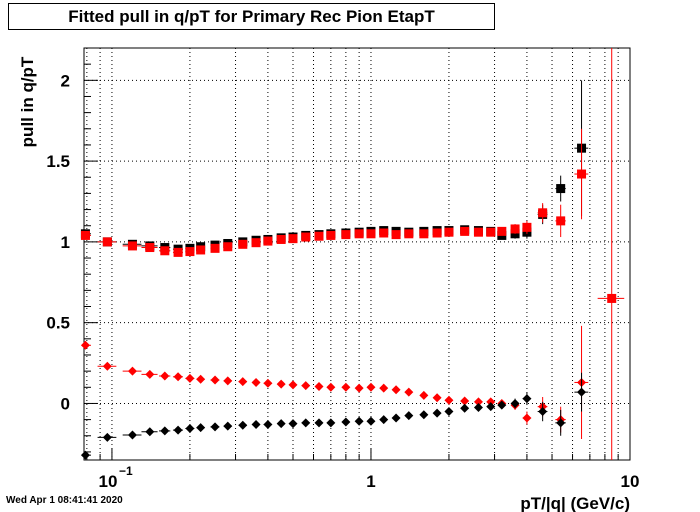 This screenshot has width=700, height=512. Describe the element at coordinates (370, 481) in the screenshot. I see `x-tick-label: 1` at that location.